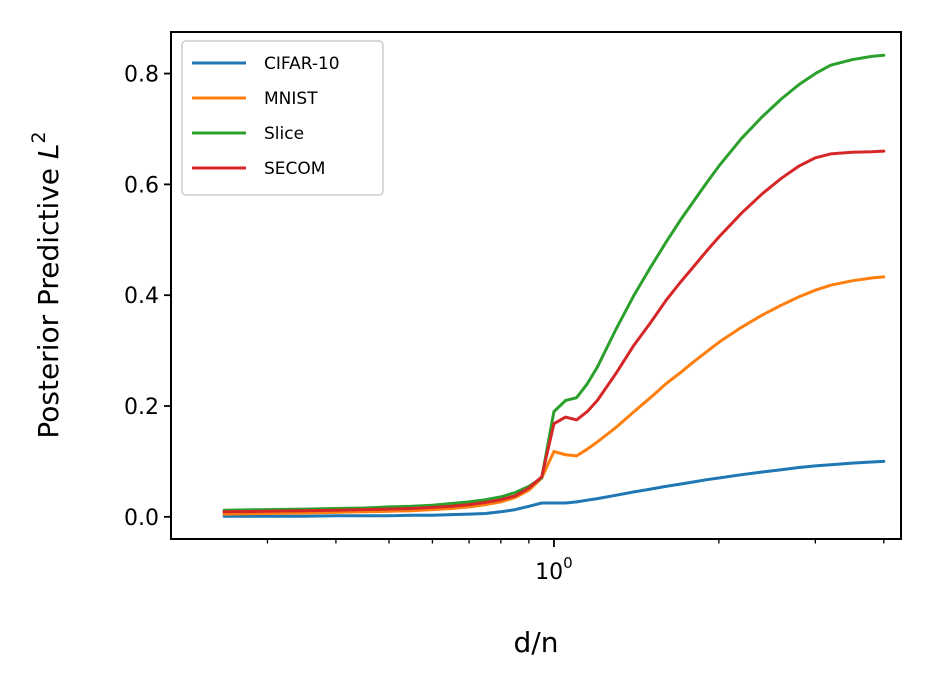 This screenshot has width=930, height=690. Describe the element at coordinates (141, 75) in the screenshot. I see `y-tick-label: 0.8` at that location.